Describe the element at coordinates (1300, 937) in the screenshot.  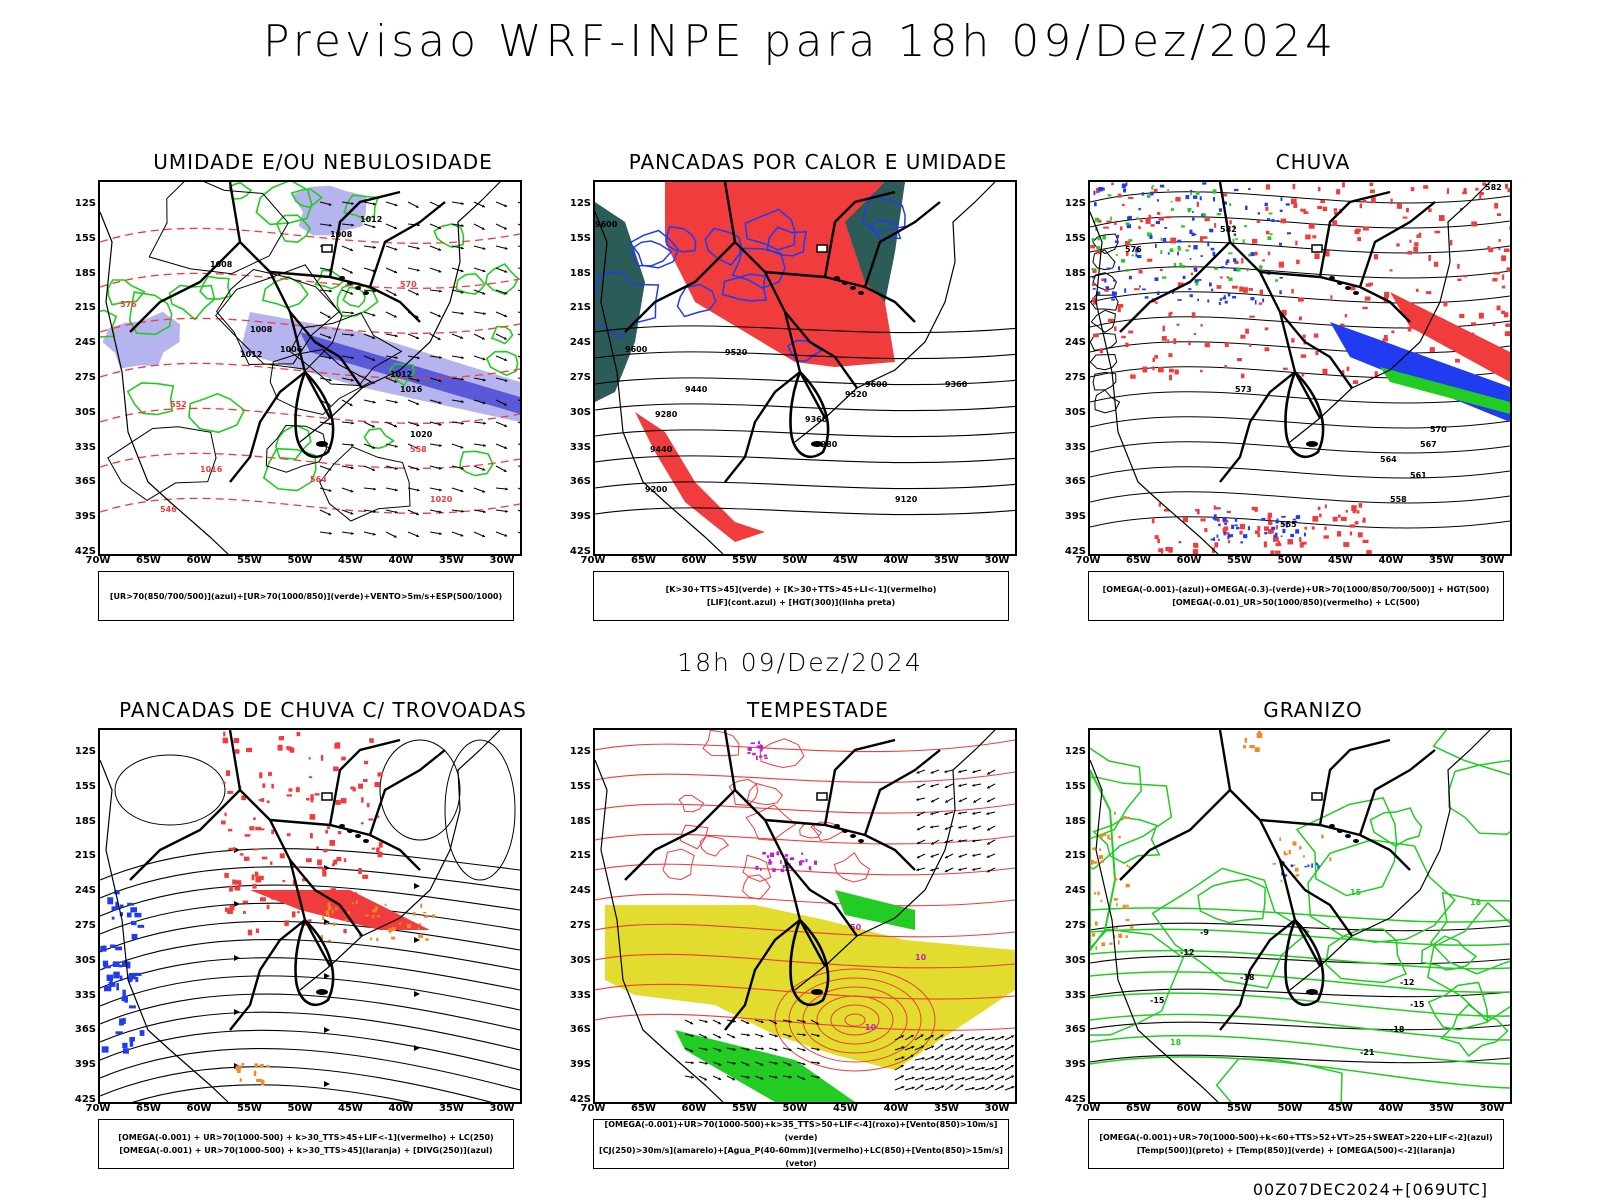
I see `temp-850-contour` at that location.